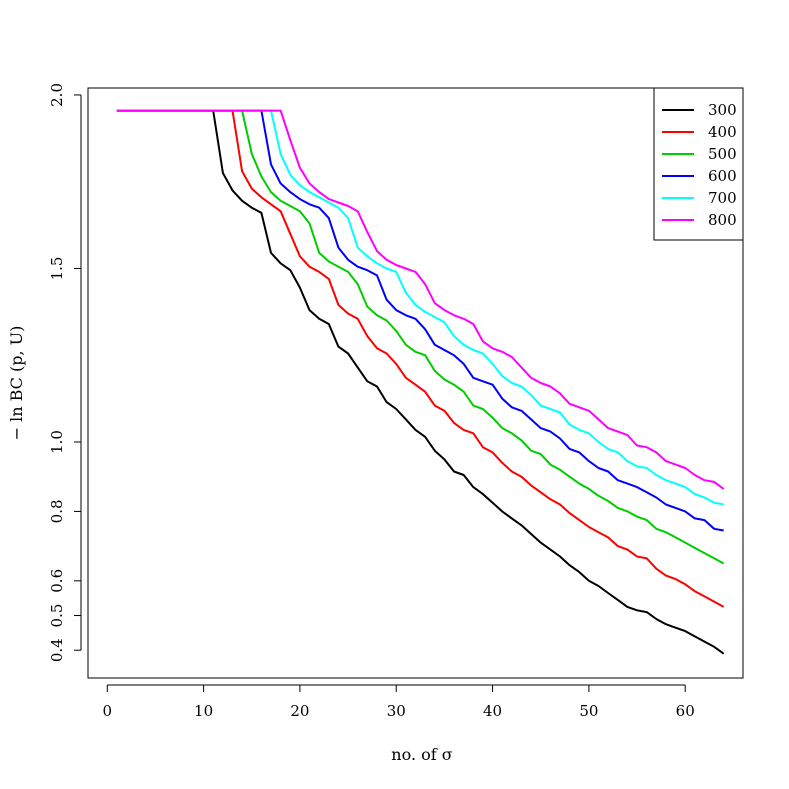 This screenshot has height=789, width=789. Describe the element at coordinates (421, 754) in the screenshot. I see `x-axis-label: no. of σ` at that location.